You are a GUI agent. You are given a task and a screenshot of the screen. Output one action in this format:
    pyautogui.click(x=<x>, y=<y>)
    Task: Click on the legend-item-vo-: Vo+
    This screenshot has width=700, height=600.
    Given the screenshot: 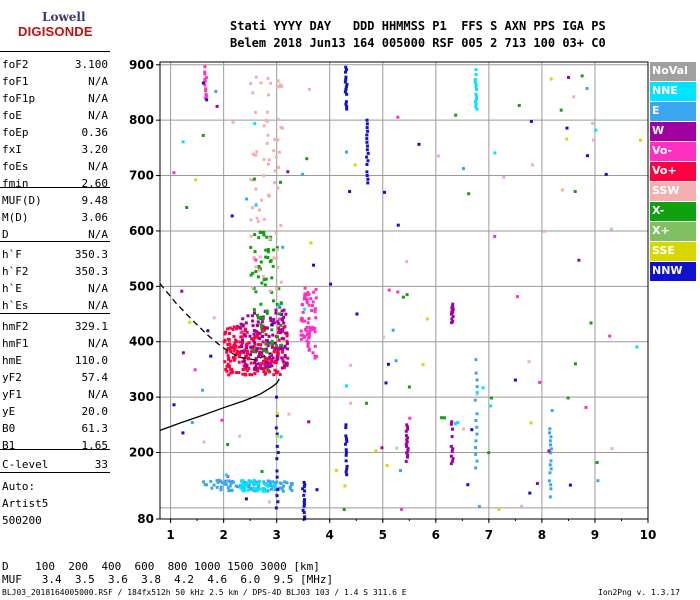 What is the action you would take?
    pyautogui.click(x=673, y=171)
    